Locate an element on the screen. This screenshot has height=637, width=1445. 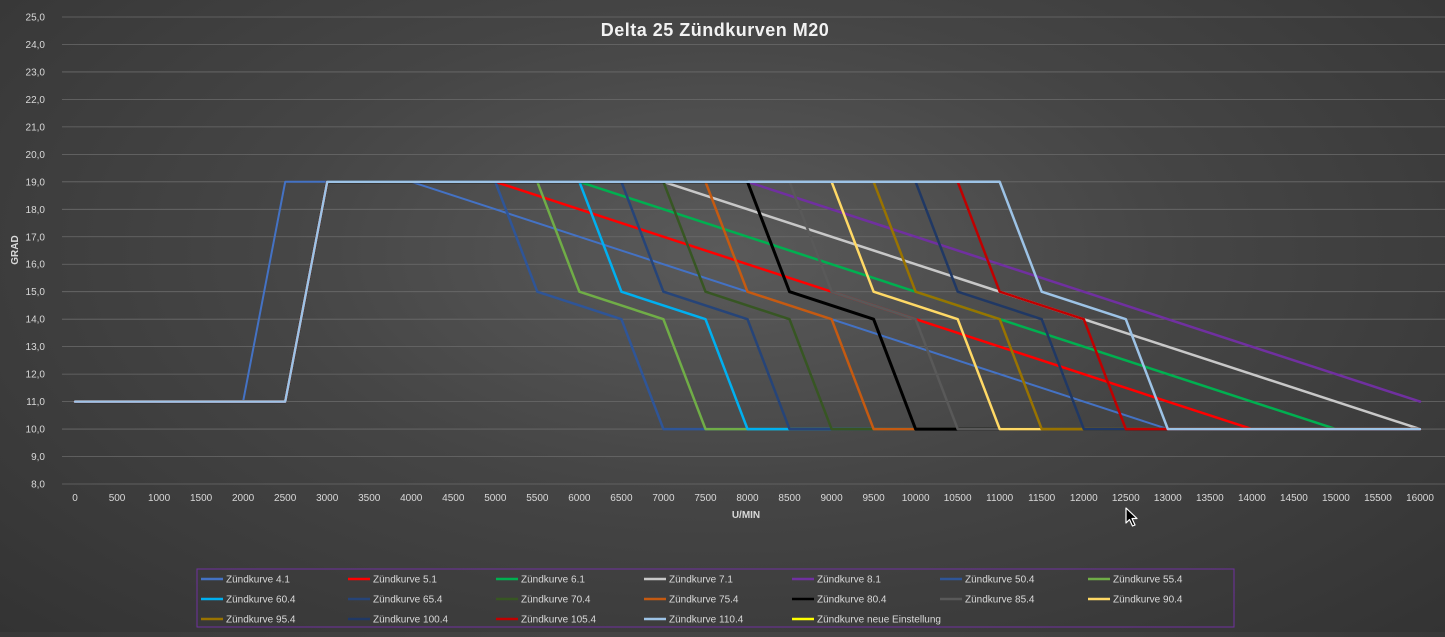
x-tick-label: 5000 is located at coordinates (495, 498).